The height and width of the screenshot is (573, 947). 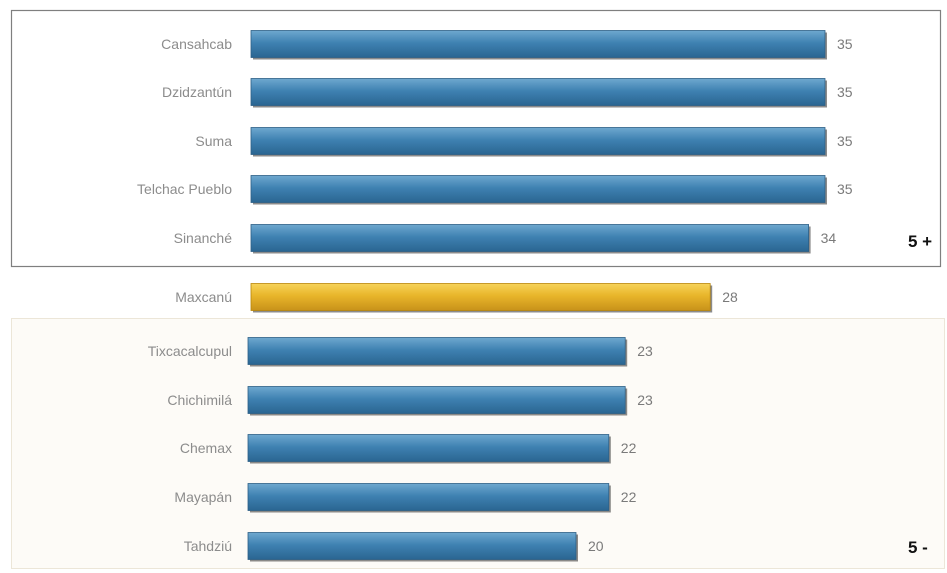 What do you see at coordinates (213, 141) in the screenshot?
I see `category-label: Suma` at bounding box center [213, 141].